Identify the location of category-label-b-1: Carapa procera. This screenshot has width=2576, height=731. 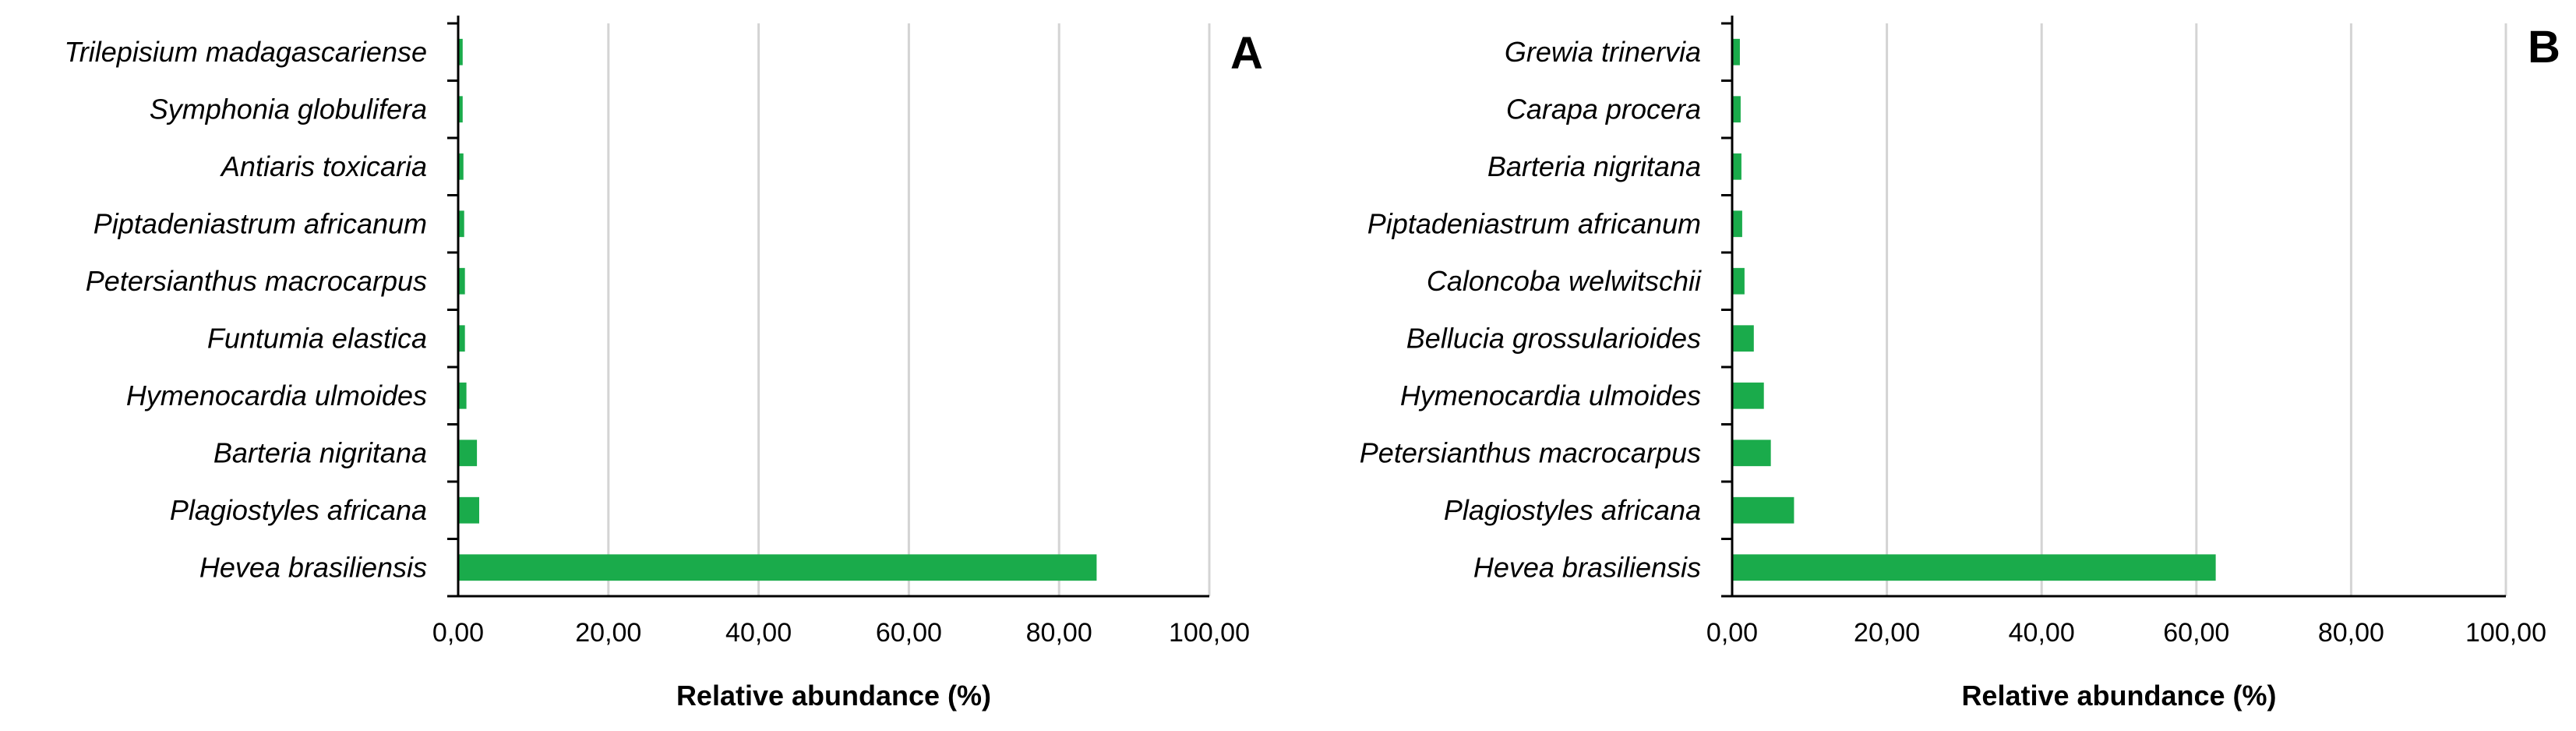
(1603, 109).